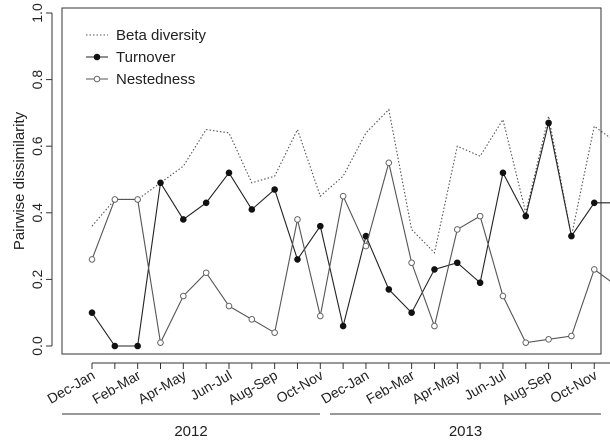  I want to click on y-tick-label: 1.0, so click(37, 13).